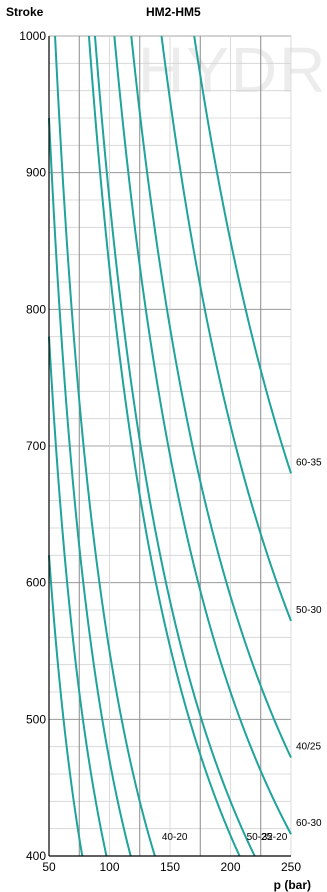 The width and height of the screenshot is (327, 892). I want to click on x-axis-title: p (bar), so click(292, 885).